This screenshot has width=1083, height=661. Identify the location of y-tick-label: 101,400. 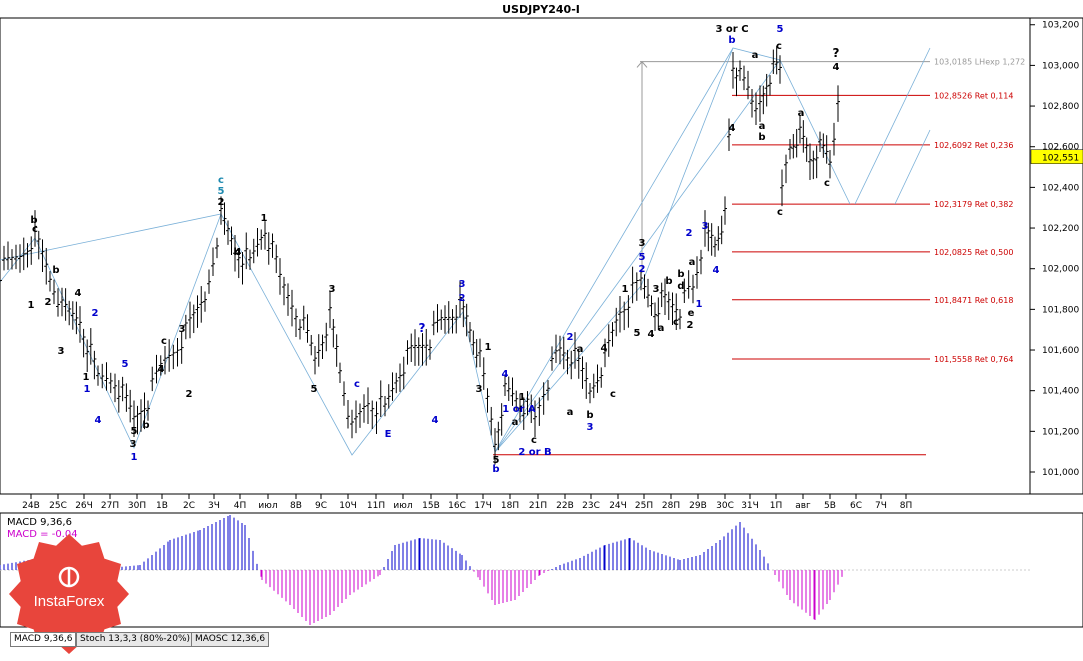
(1060, 392).